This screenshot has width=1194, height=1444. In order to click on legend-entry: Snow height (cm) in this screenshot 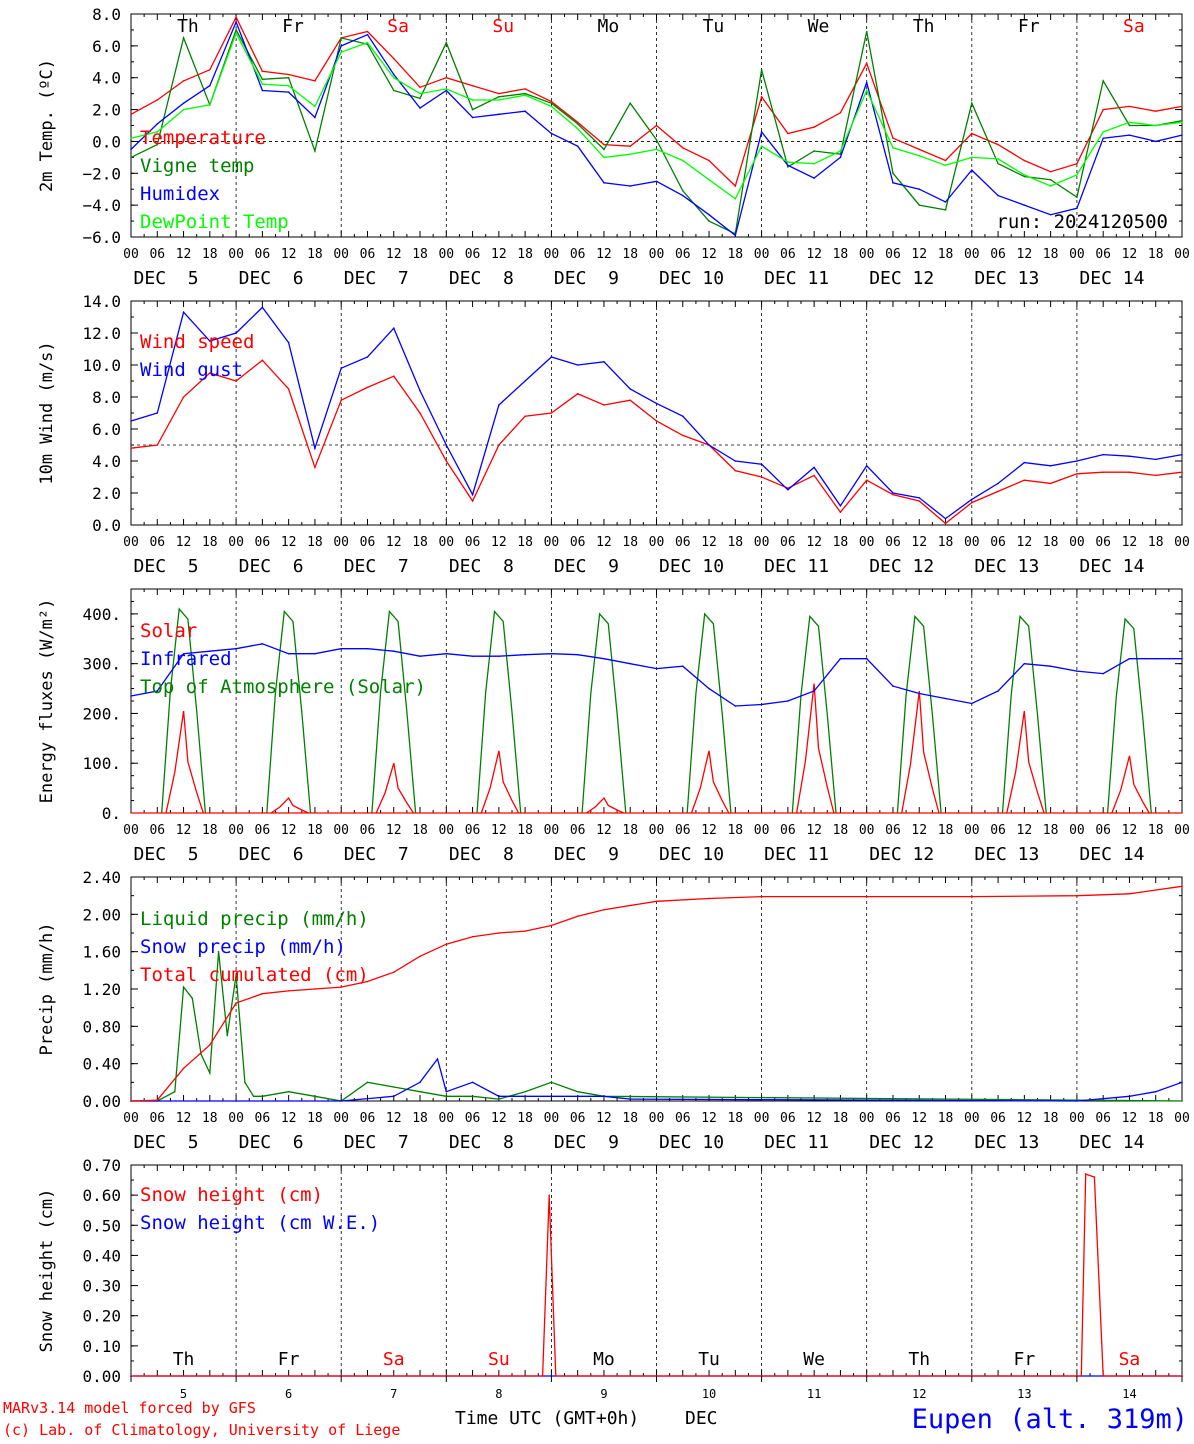, I will do `click(231, 1195)`.